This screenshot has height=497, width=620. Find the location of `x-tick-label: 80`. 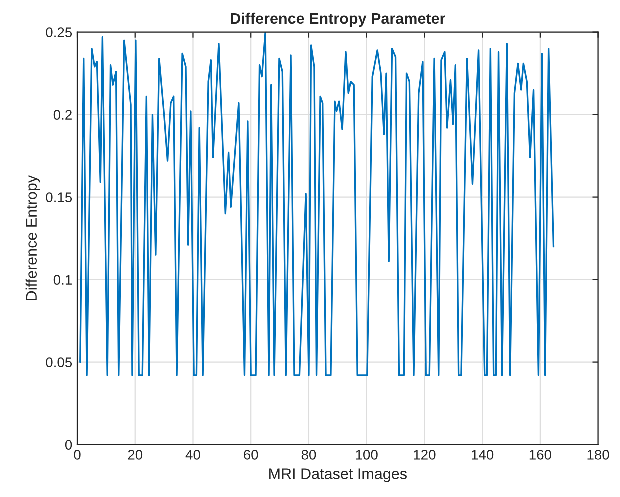

x-tick-label: 80 is located at coordinates (309, 455).